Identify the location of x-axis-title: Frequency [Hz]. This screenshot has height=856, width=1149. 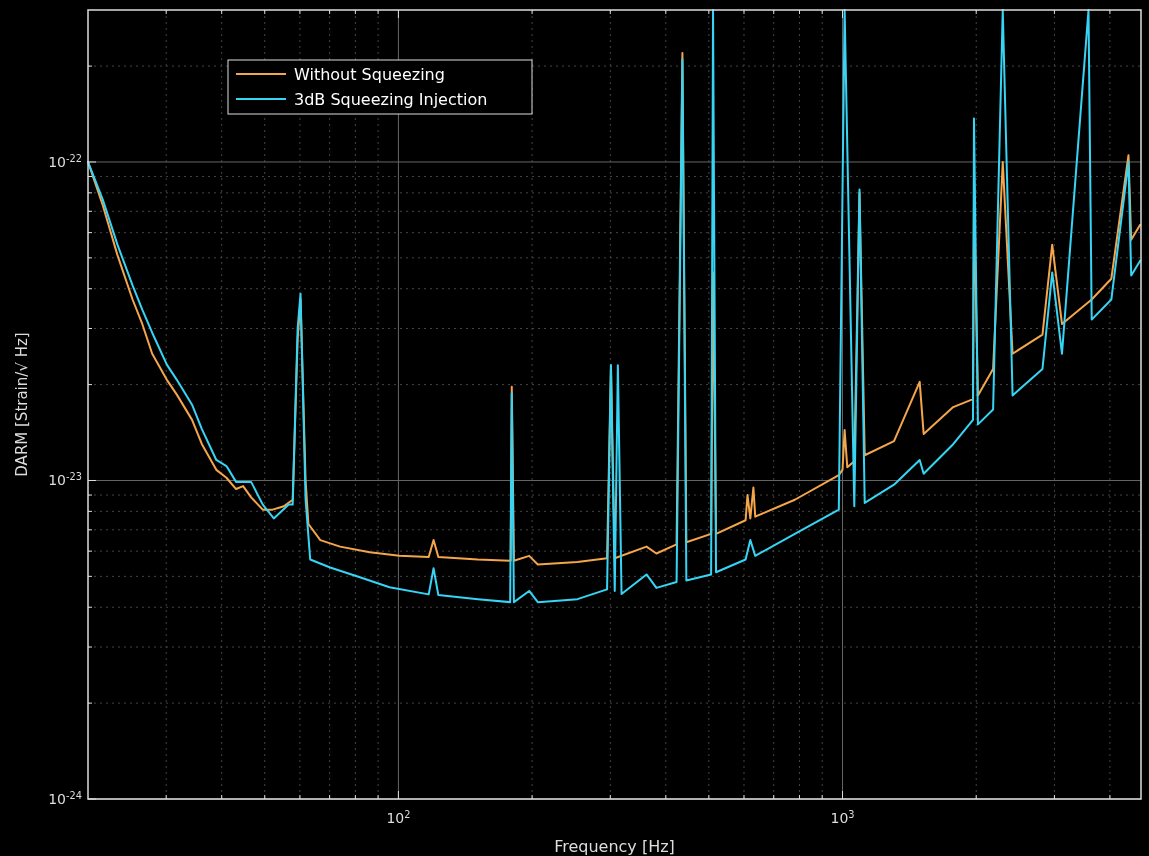
(614, 846).